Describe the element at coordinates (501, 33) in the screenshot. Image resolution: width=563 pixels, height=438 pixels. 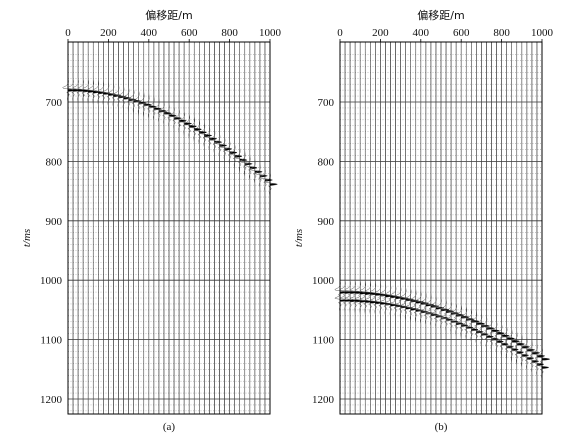
I see `x-tick-label: 800` at that location.